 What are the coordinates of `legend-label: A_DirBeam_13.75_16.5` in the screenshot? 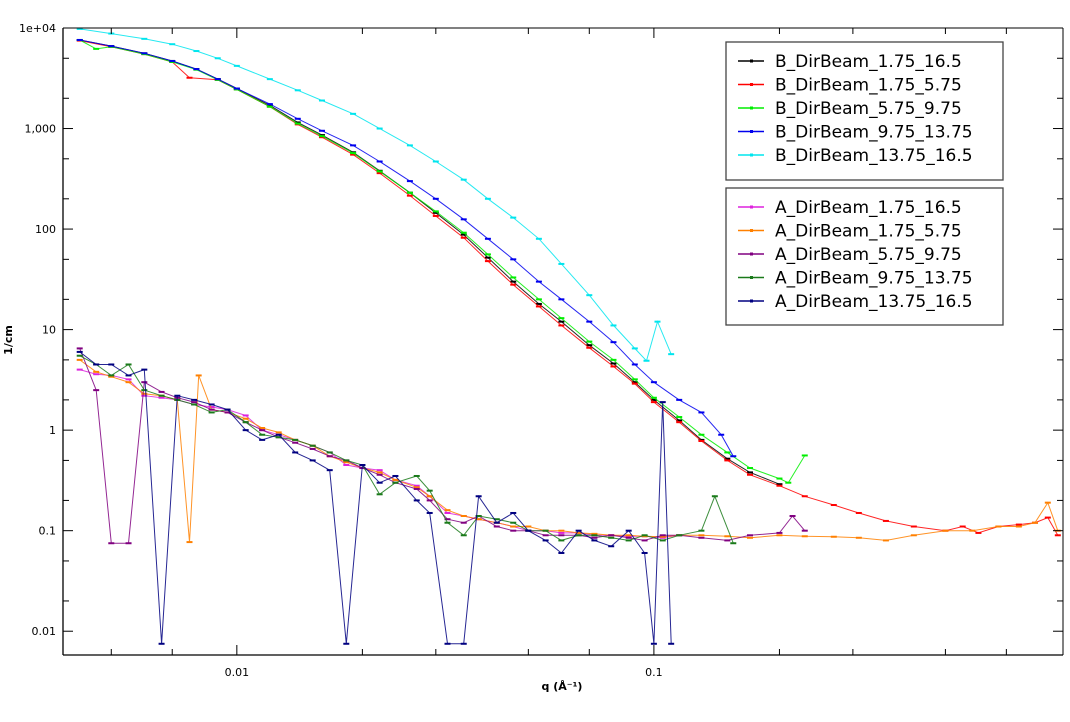 It's located at (874, 302).